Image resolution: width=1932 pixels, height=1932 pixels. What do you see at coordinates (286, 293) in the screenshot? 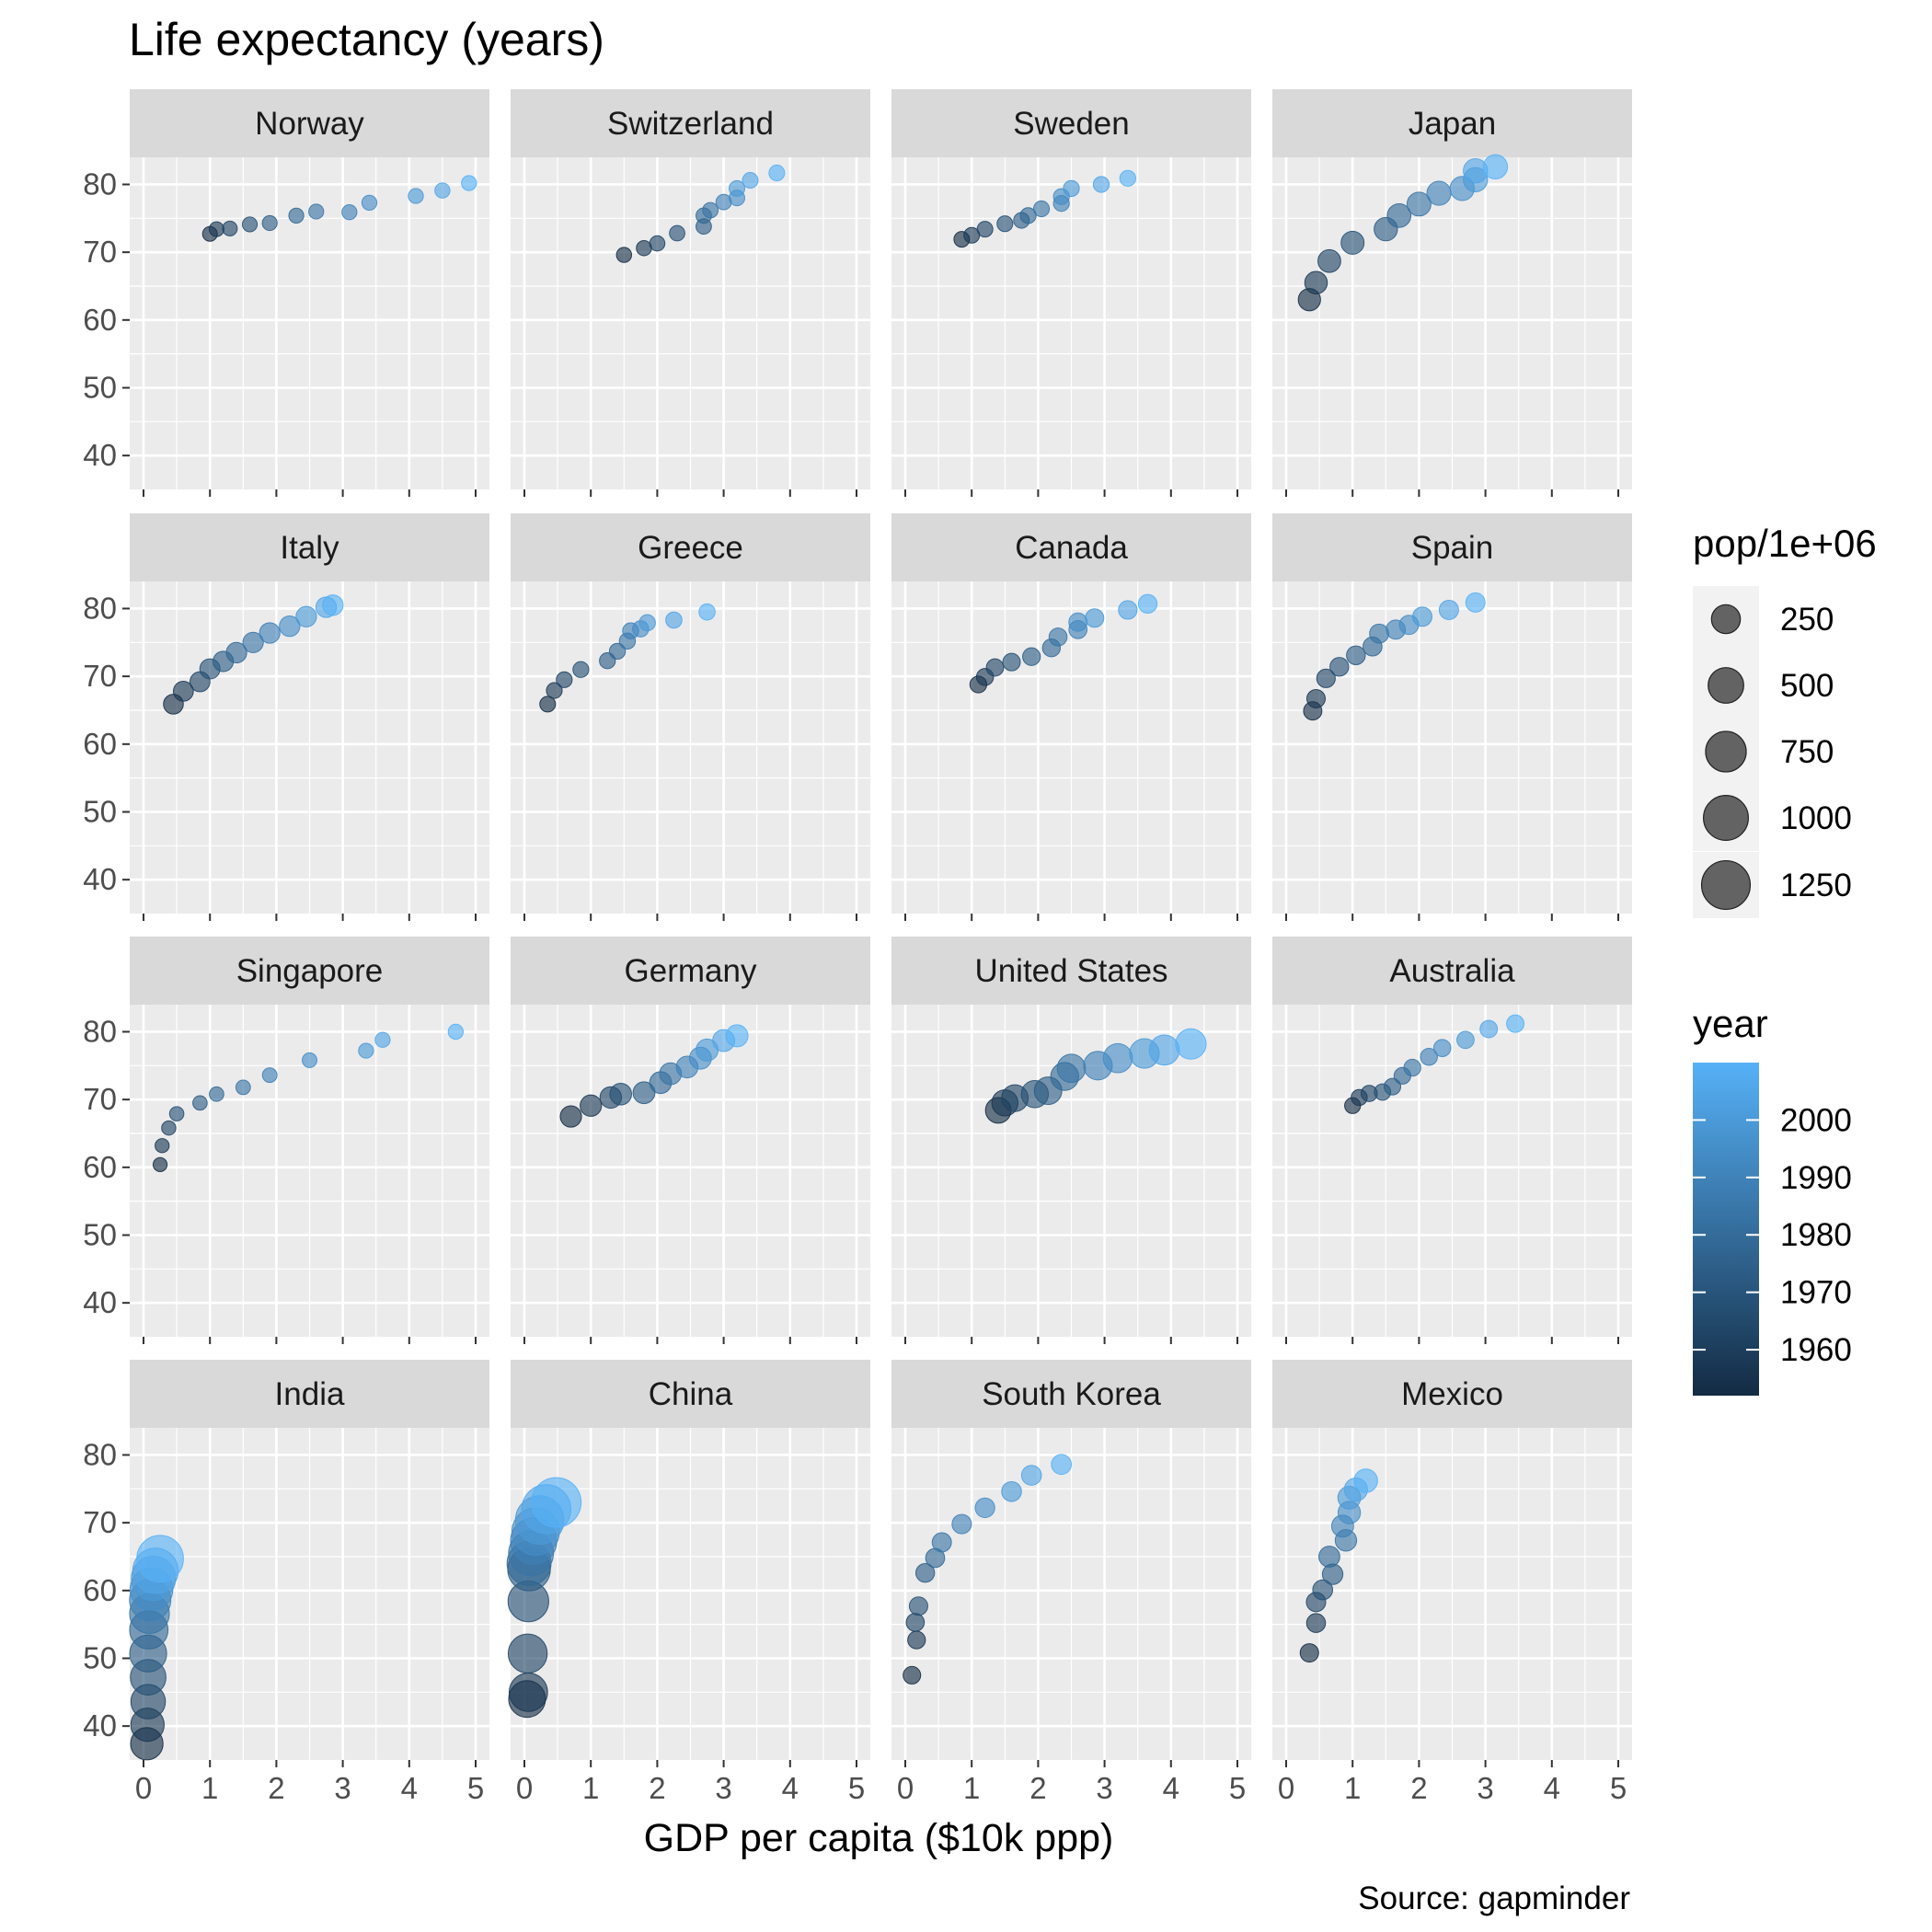
I see `panel-norway: Norway 40 50 60 70 80` at bounding box center [286, 293].